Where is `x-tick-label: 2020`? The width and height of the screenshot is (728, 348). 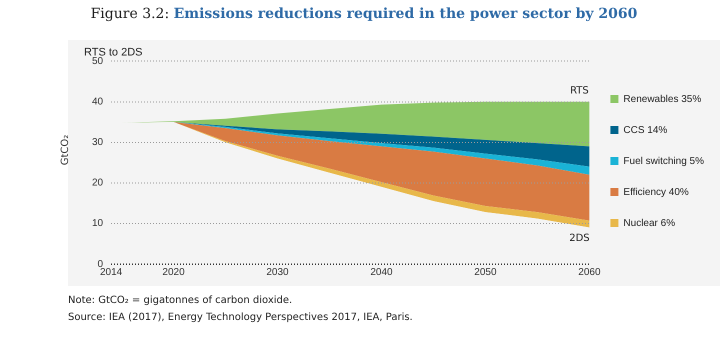
x-tick-label: 2020 is located at coordinates (174, 272).